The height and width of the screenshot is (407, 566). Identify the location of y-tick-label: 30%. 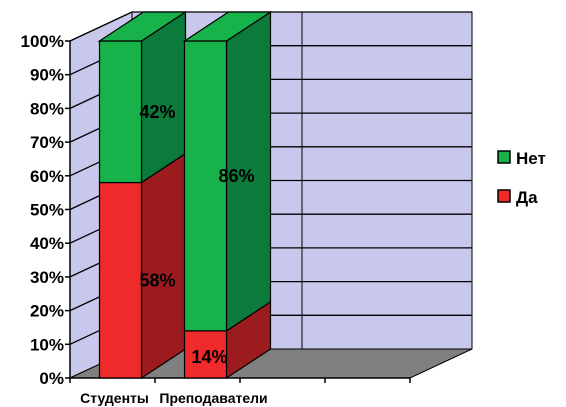
(47, 277).